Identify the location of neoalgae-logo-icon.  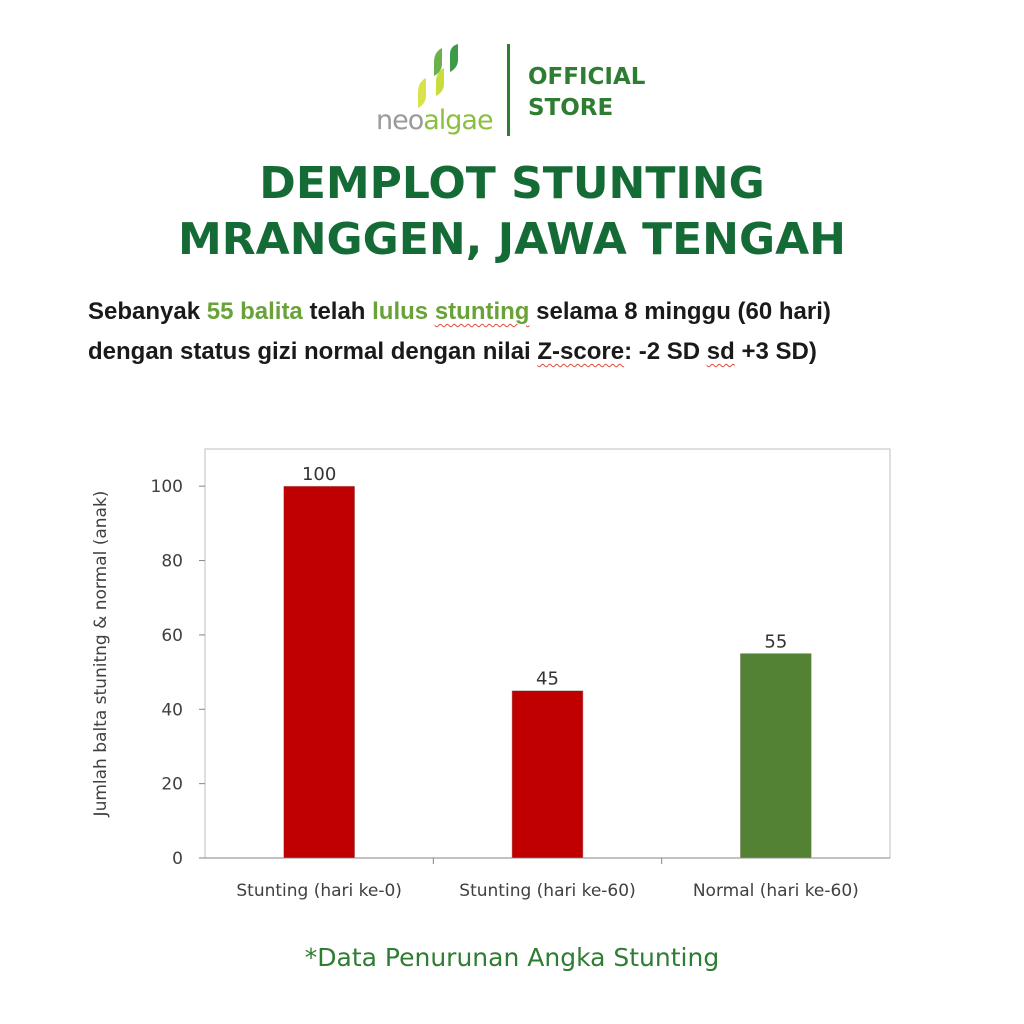
(438, 76).